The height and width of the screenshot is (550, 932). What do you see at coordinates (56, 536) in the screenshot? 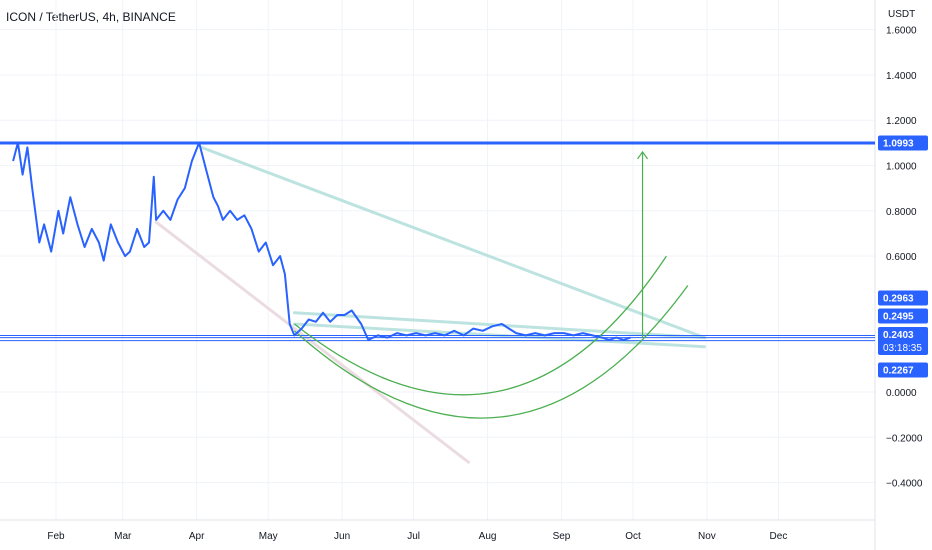
I see `time-tick-label: Feb` at bounding box center [56, 536].